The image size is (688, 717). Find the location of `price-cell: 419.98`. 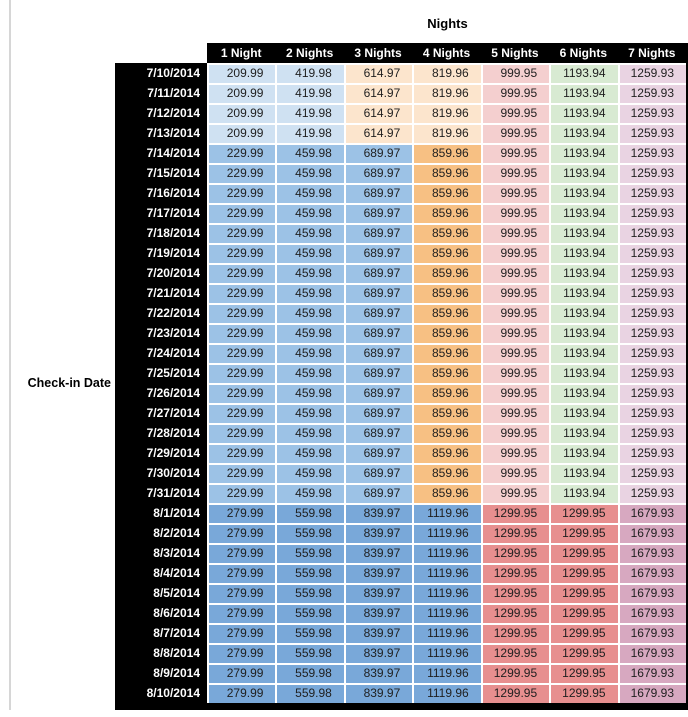

price-cell: 419.98 is located at coordinates (309, 93).